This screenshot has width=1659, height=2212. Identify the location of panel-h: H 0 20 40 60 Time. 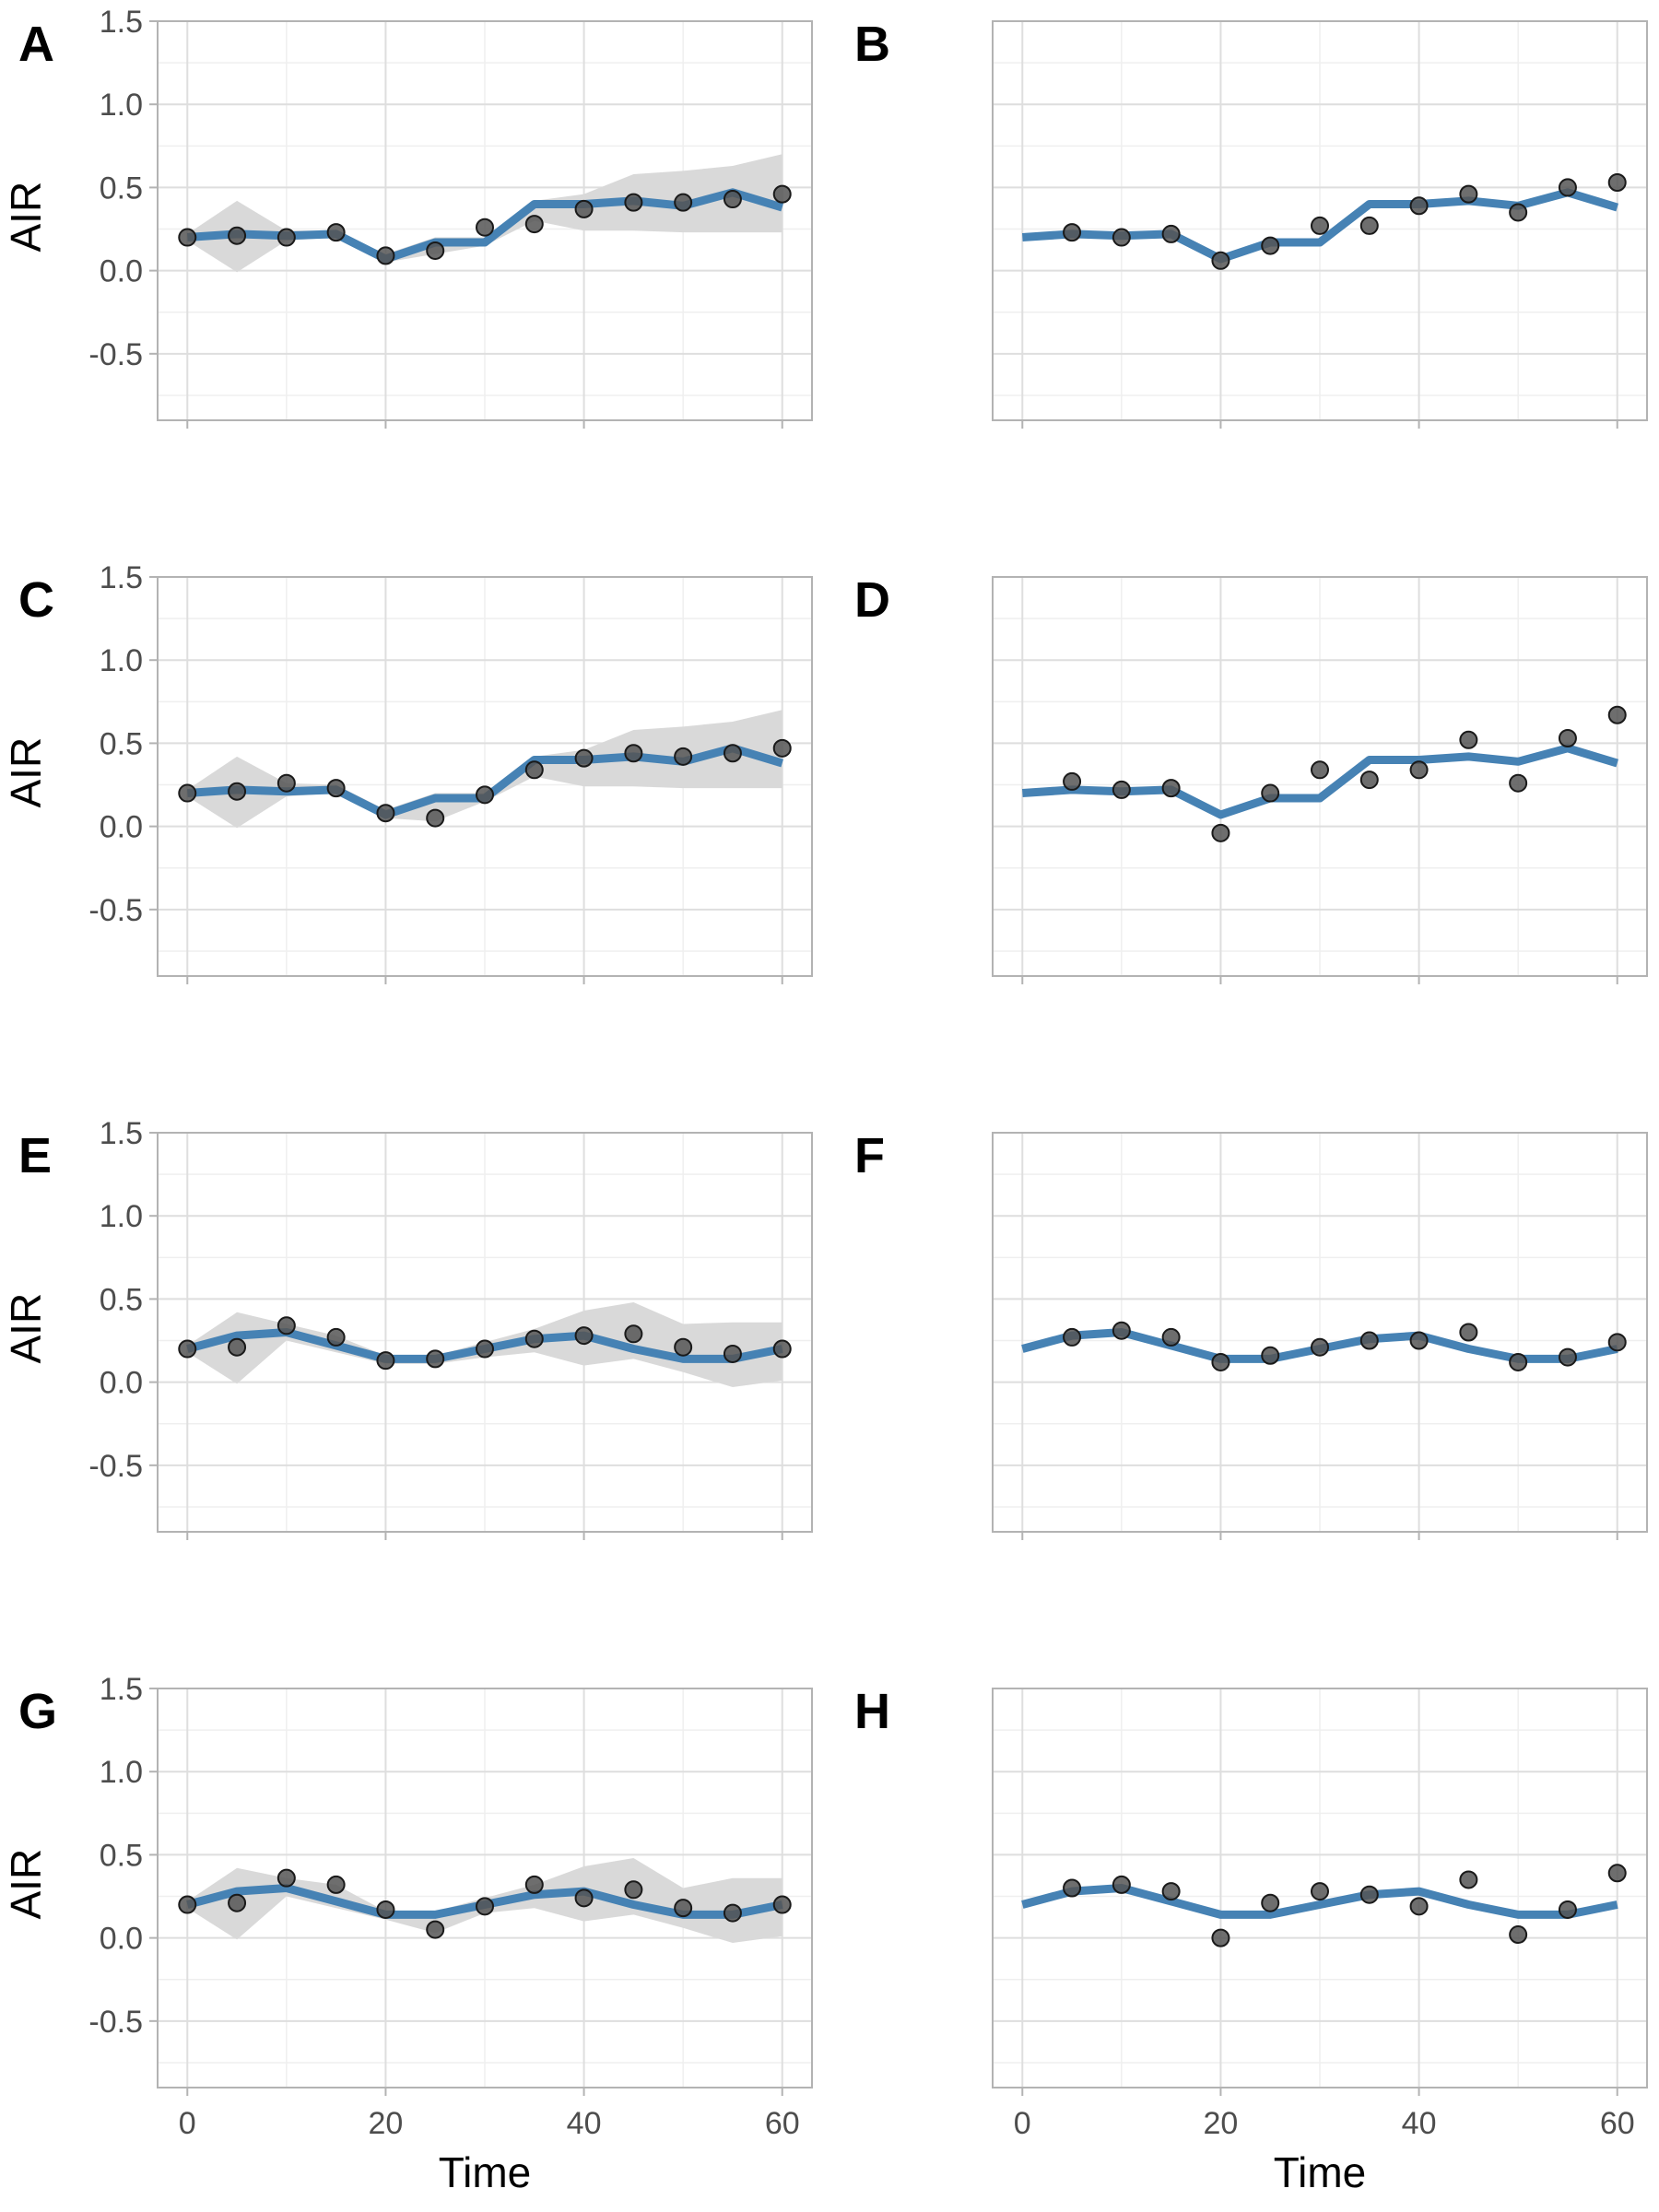
(1251, 1940).